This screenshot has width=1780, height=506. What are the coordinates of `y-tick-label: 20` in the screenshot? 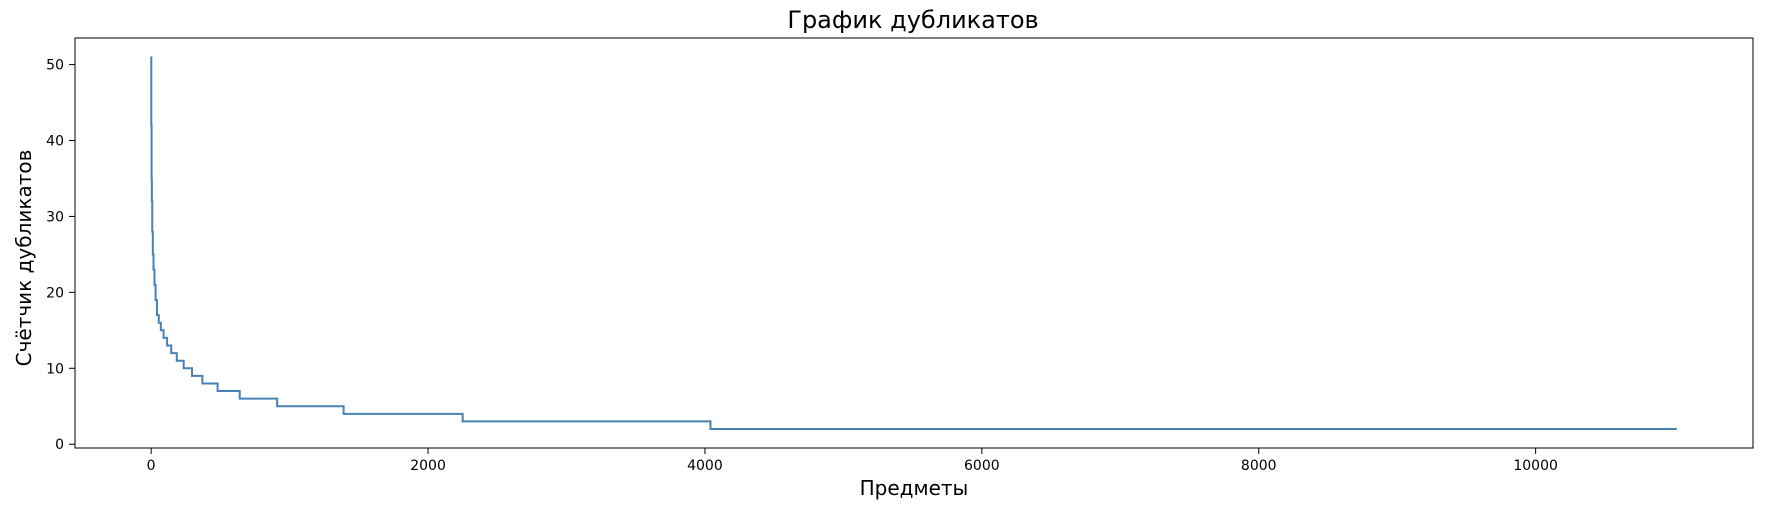 It's located at (55, 293).